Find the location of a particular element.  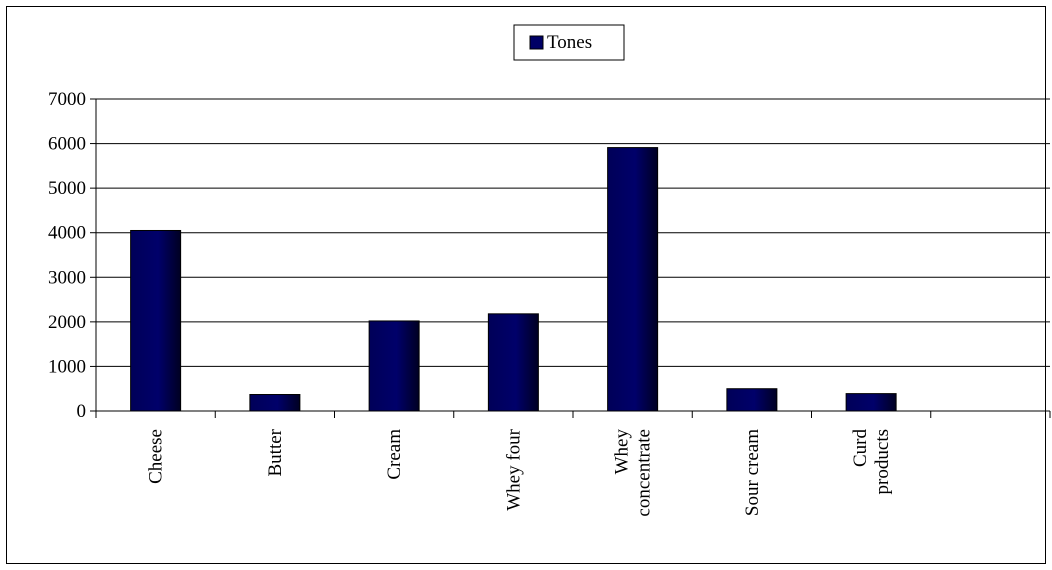

y-tick-label: 0 is located at coordinates (82, 411).